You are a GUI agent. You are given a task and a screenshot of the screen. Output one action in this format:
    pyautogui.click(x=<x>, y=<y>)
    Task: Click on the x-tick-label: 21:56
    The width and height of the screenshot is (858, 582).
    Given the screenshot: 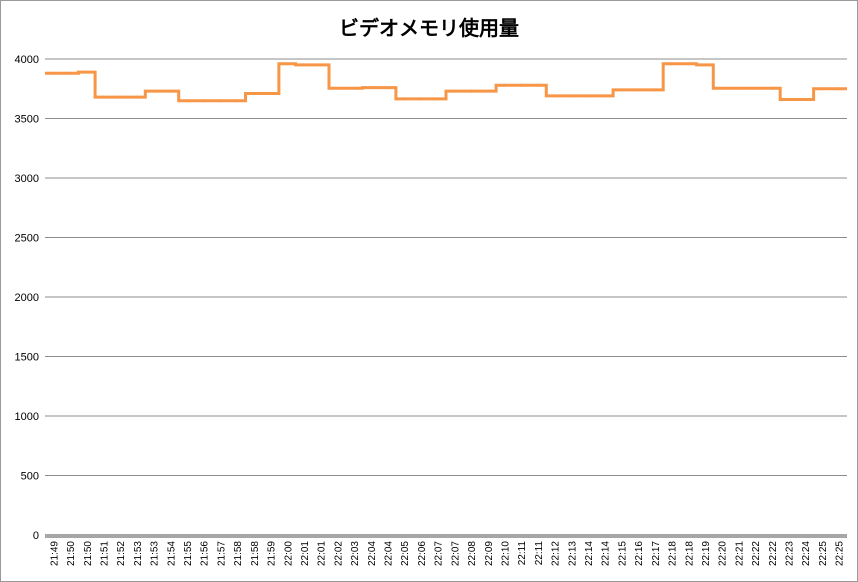 What is the action you would take?
    pyautogui.click(x=205, y=553)
    